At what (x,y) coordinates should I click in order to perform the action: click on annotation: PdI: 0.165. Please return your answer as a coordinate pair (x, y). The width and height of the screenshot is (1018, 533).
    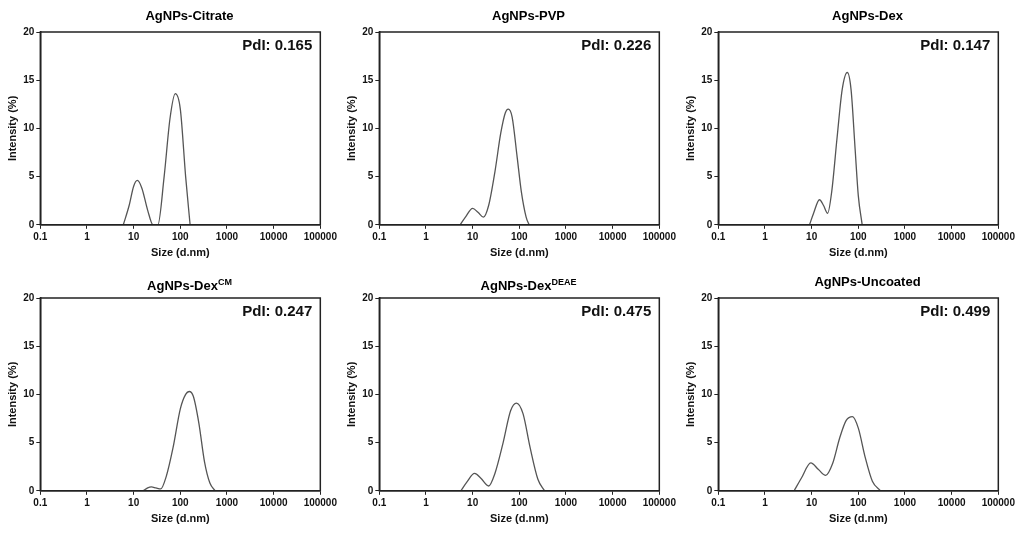
    Looking at the image, I should click on (277, 44).